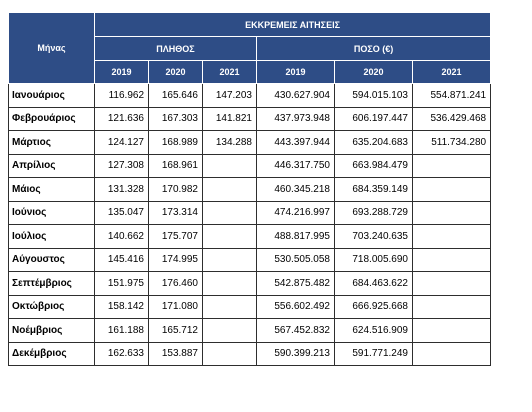 The height and width of the screenshot is (412, 532). I want to click on count-2021-cell: 147.203, so click(229, 95).